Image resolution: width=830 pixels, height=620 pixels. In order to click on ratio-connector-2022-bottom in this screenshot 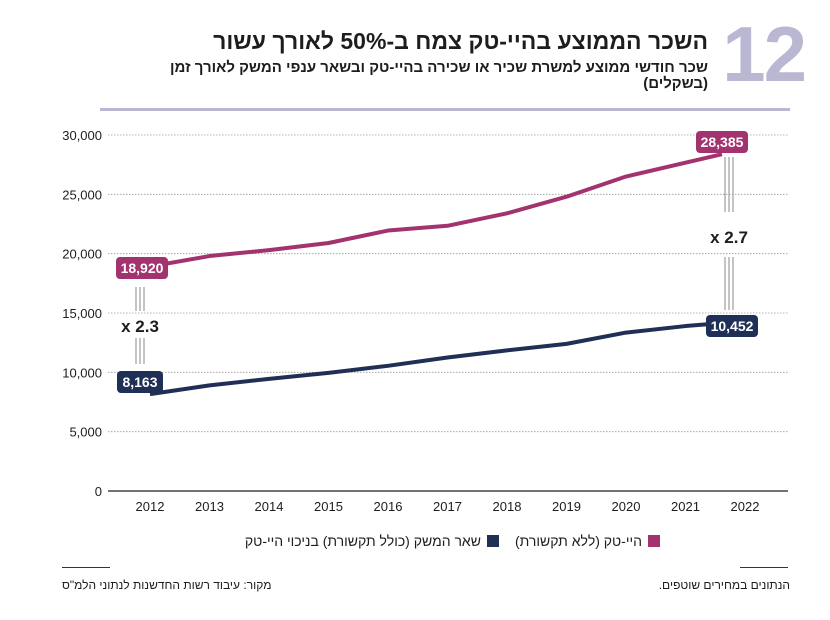, I will do `click(729, 283)`.